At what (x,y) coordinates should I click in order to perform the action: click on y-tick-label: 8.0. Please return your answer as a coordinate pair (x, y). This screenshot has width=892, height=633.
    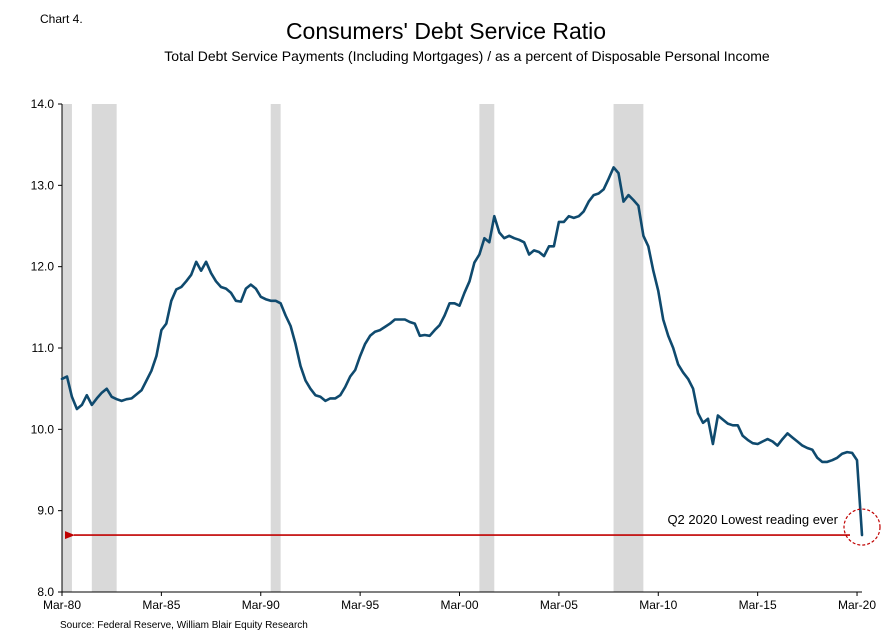
    Looking at the image, I should click on (45, 592).